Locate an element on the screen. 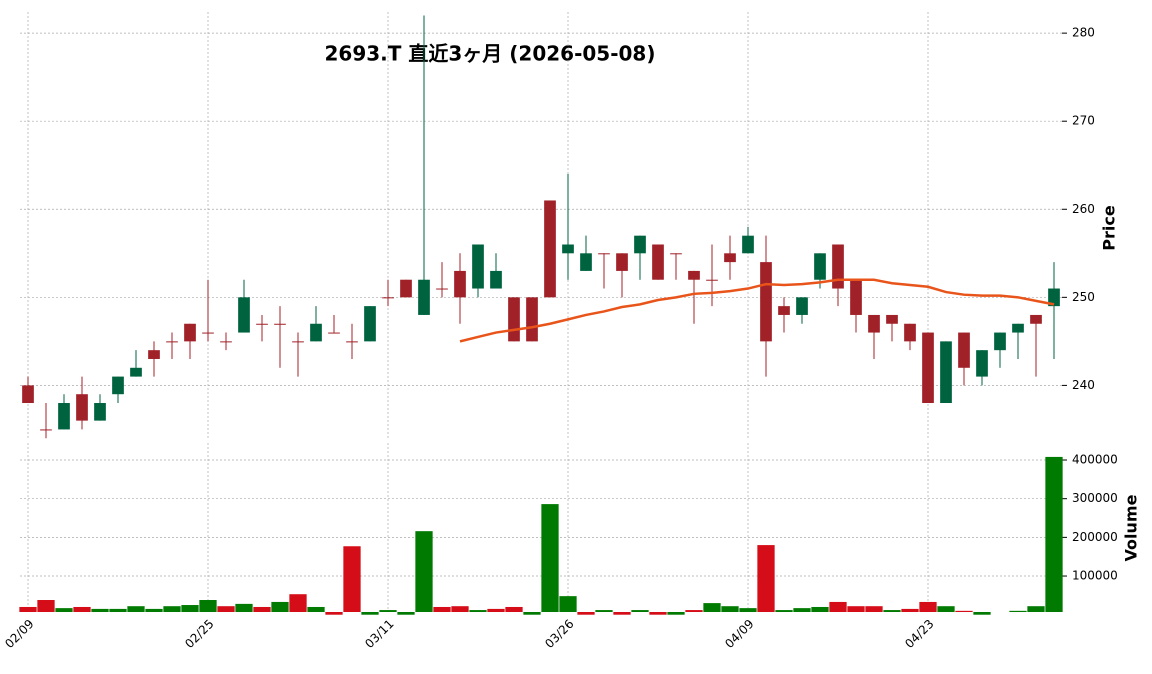 The height and width of the screenshot is (674, 1152). y-tick-label: 250 is located at coordinates (1083, 297).